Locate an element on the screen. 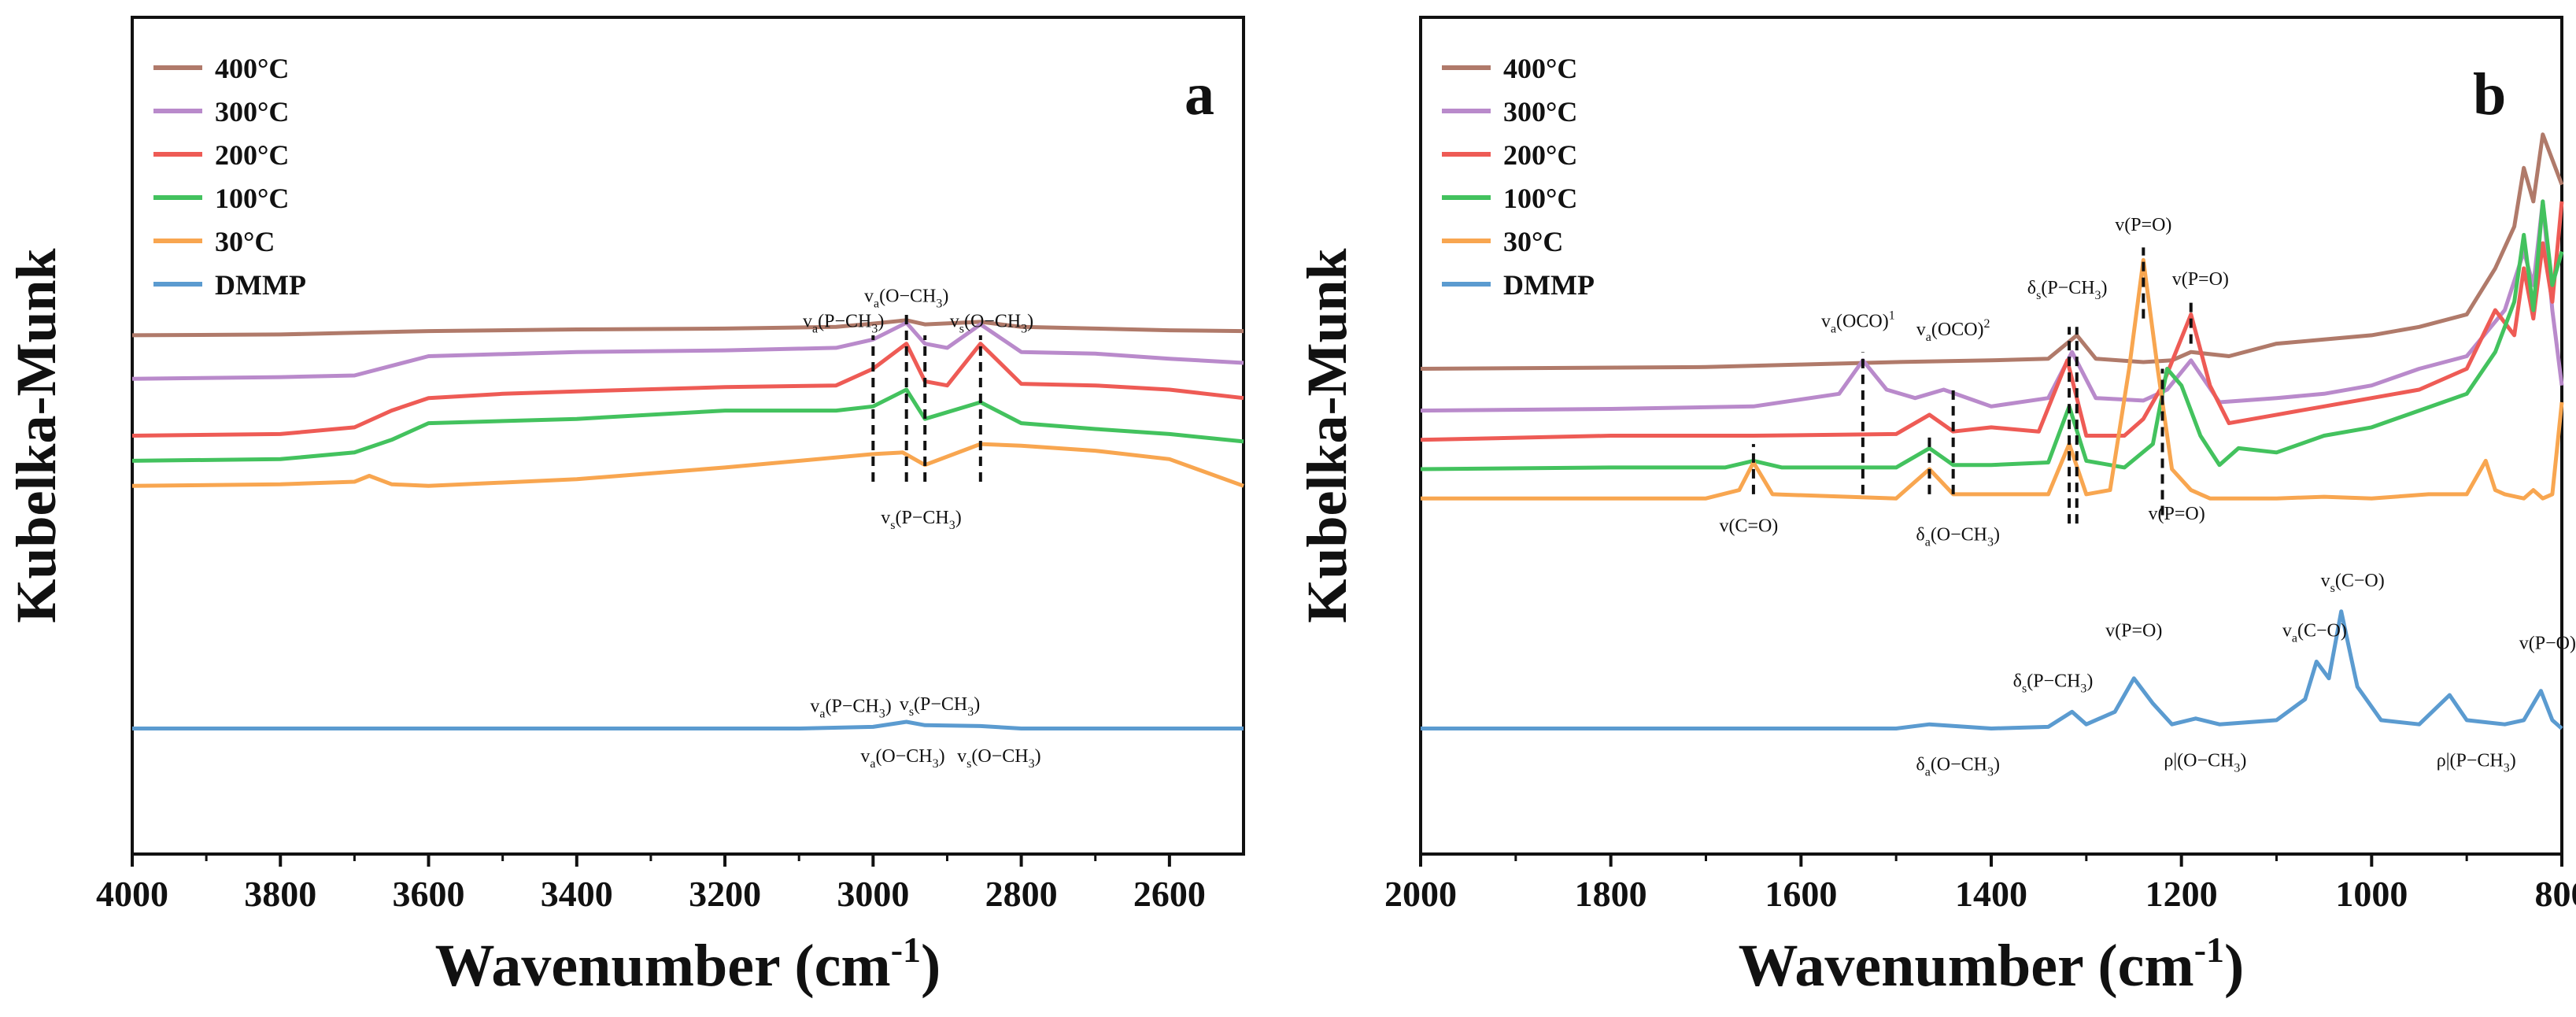 Image resolution: width=2576 pixels, height=1017 pixels. peak-annotation: δs(P−CH3) is located at coordinates (2053, 683).